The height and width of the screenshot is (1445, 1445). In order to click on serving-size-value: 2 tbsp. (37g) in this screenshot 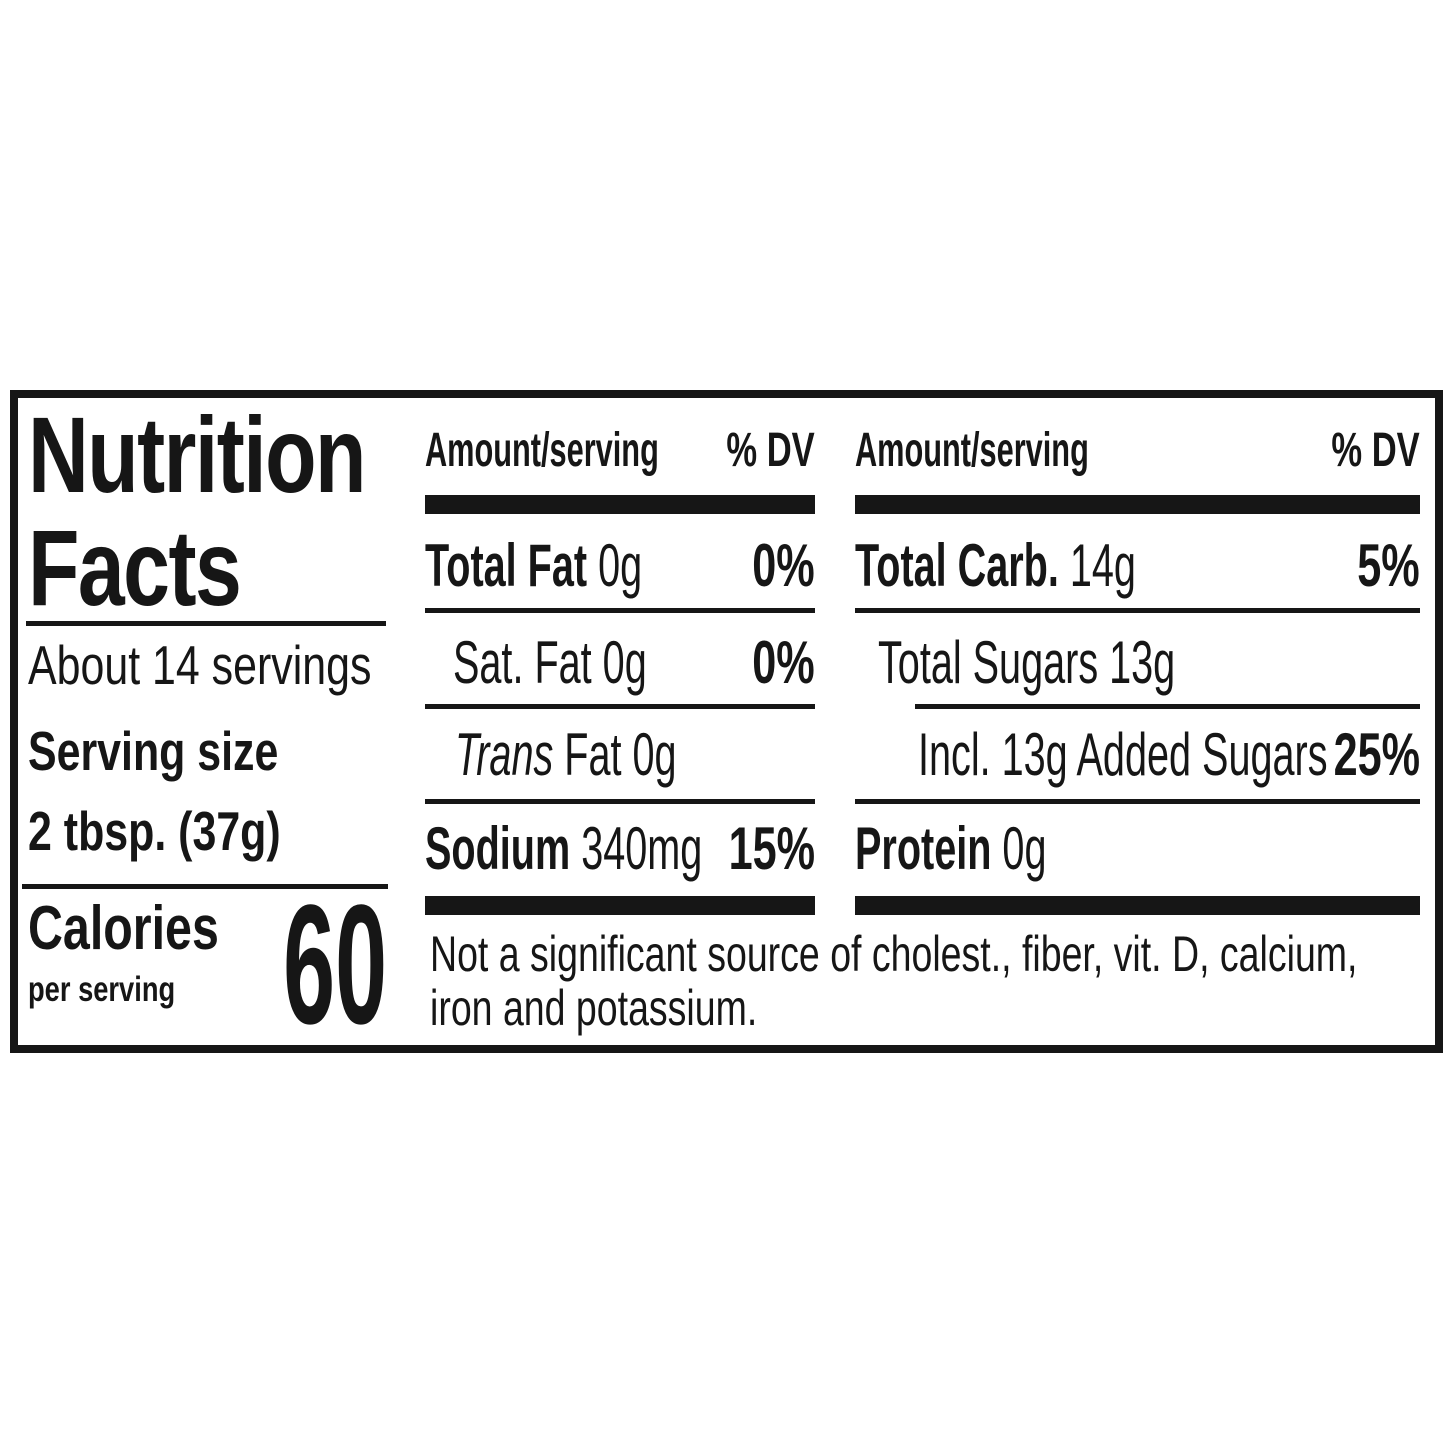, I will do `click(154, 831)`.